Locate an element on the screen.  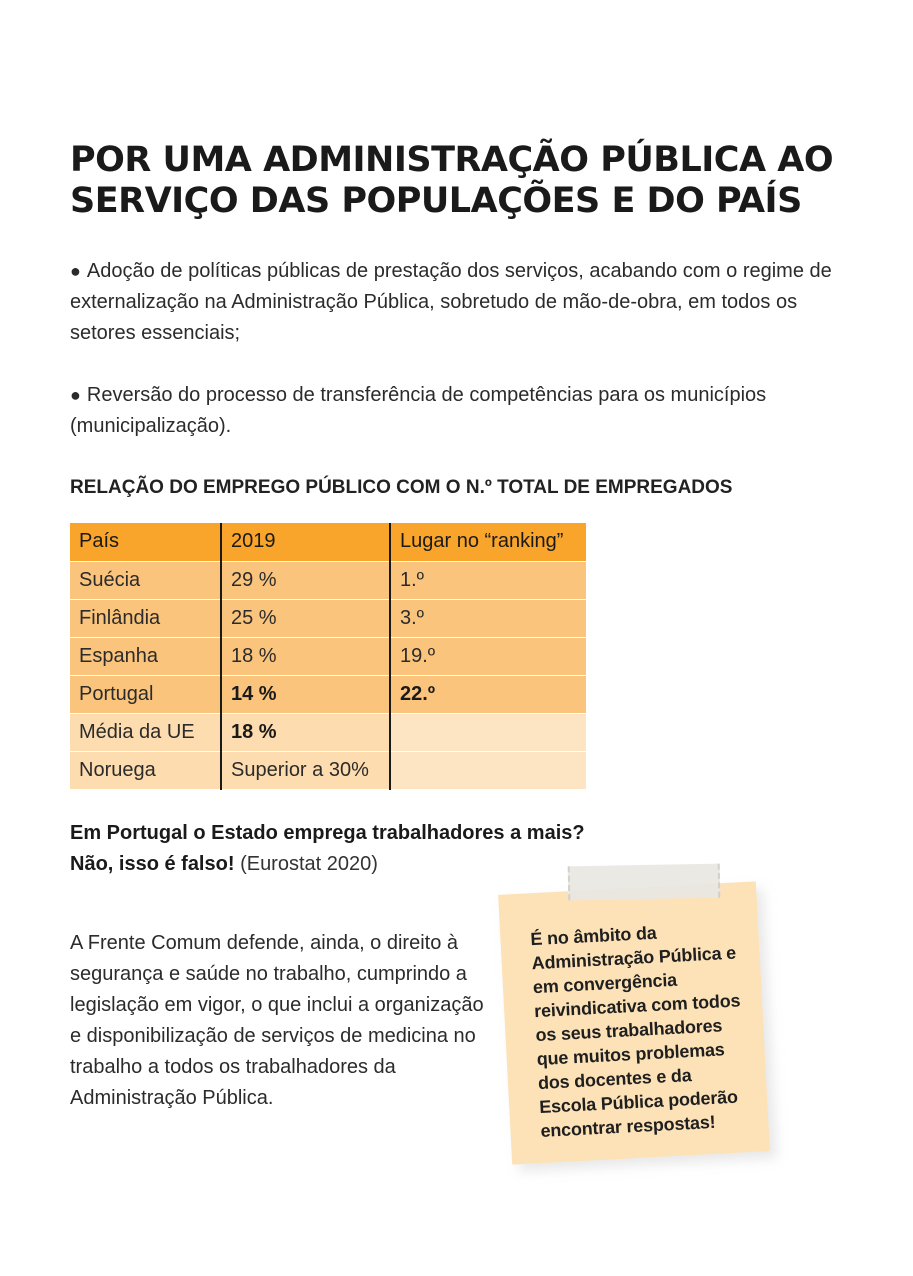
cell-value: 25 % is located at coordinates (306, 618).